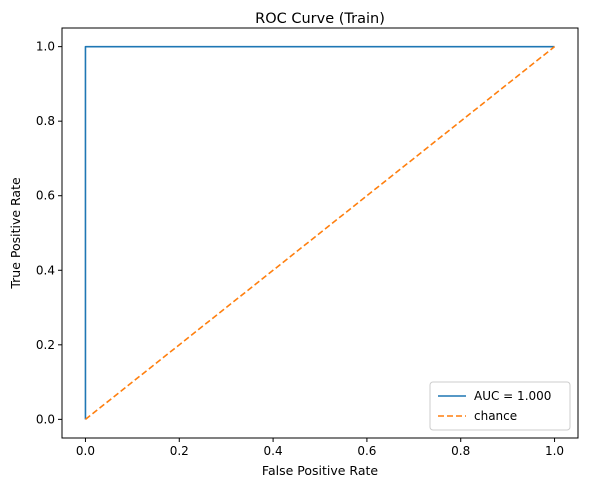  I want to click on x-tick-label: 0.6, so click(366, 451).